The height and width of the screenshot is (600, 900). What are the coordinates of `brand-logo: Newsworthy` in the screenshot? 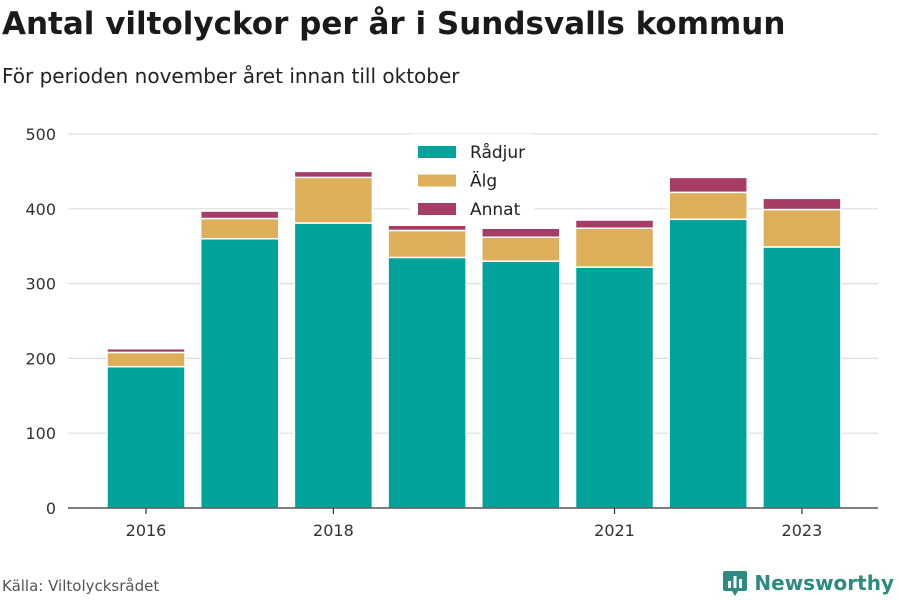 It's located at (808, 583).